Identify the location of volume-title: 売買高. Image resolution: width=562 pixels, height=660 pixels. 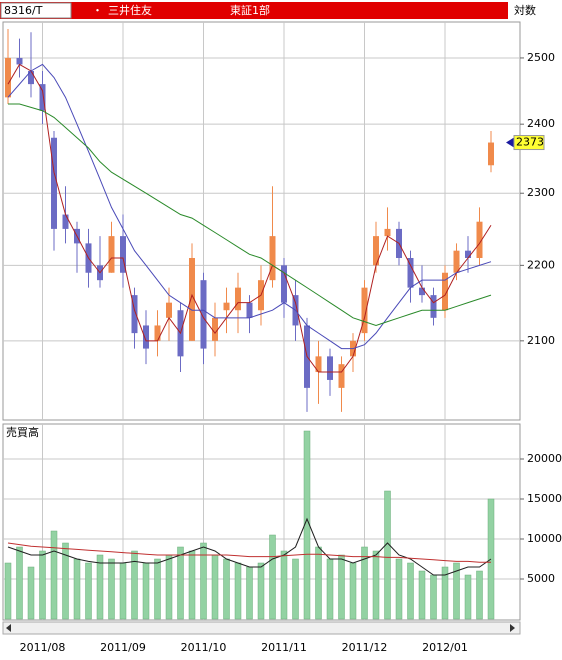
(22, 432).